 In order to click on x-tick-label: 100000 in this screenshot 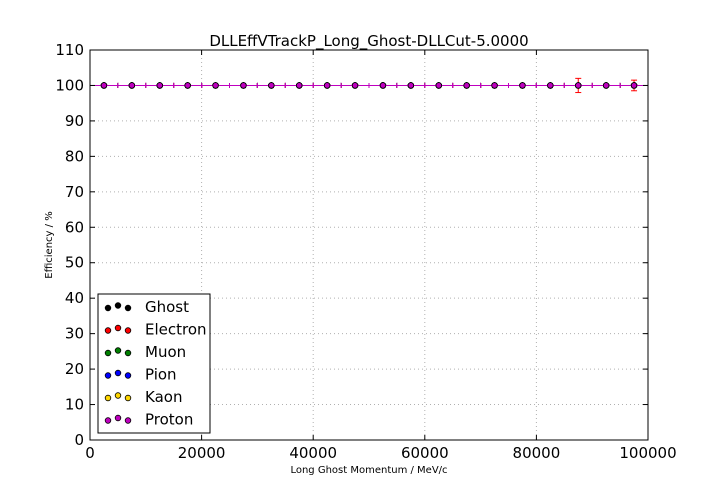, I will do `click(647, 453)`.